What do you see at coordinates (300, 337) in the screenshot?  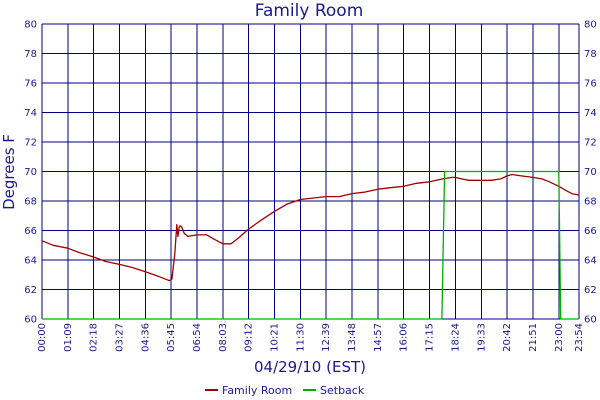 I see `x-tick-label: 11:30` at bounding box center [300, 337].